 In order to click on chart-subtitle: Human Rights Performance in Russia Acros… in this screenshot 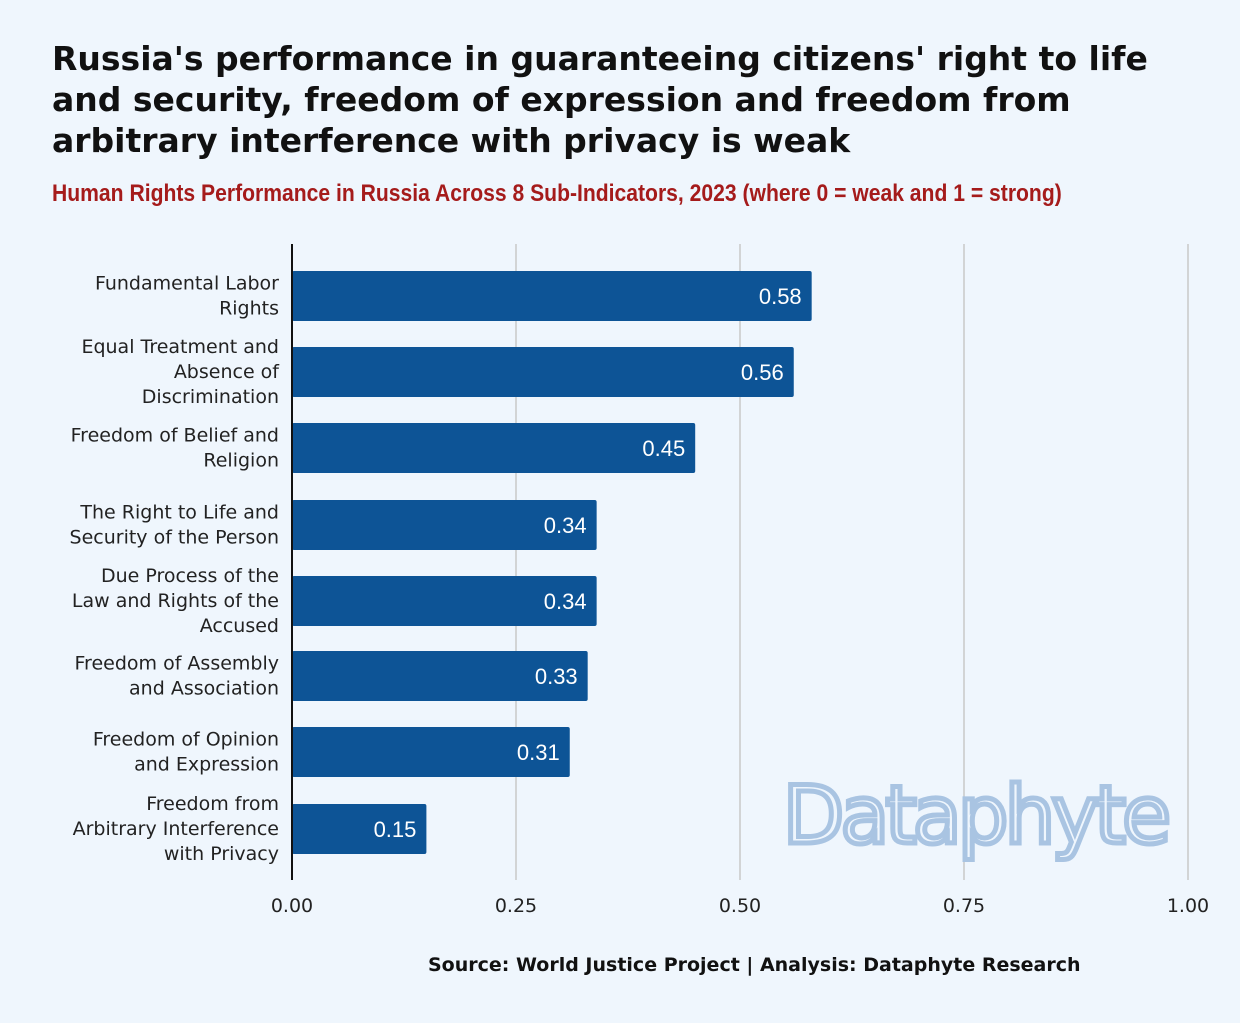, I will do `click(557, 193)`.